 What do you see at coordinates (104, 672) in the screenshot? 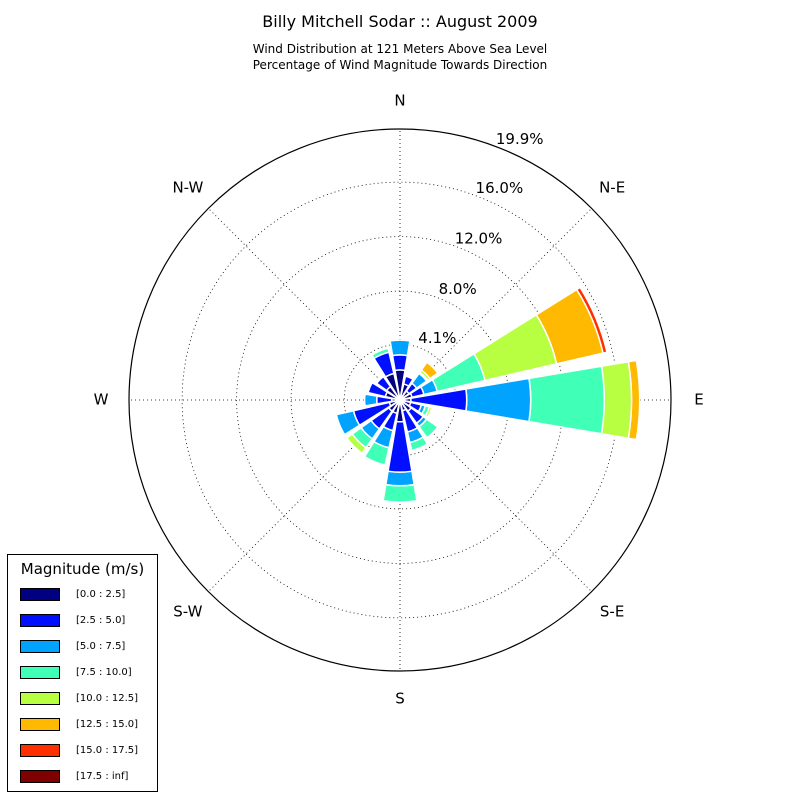
I see `legend-label: [7.5 : 10.0]` at bounding box center [104, 672].